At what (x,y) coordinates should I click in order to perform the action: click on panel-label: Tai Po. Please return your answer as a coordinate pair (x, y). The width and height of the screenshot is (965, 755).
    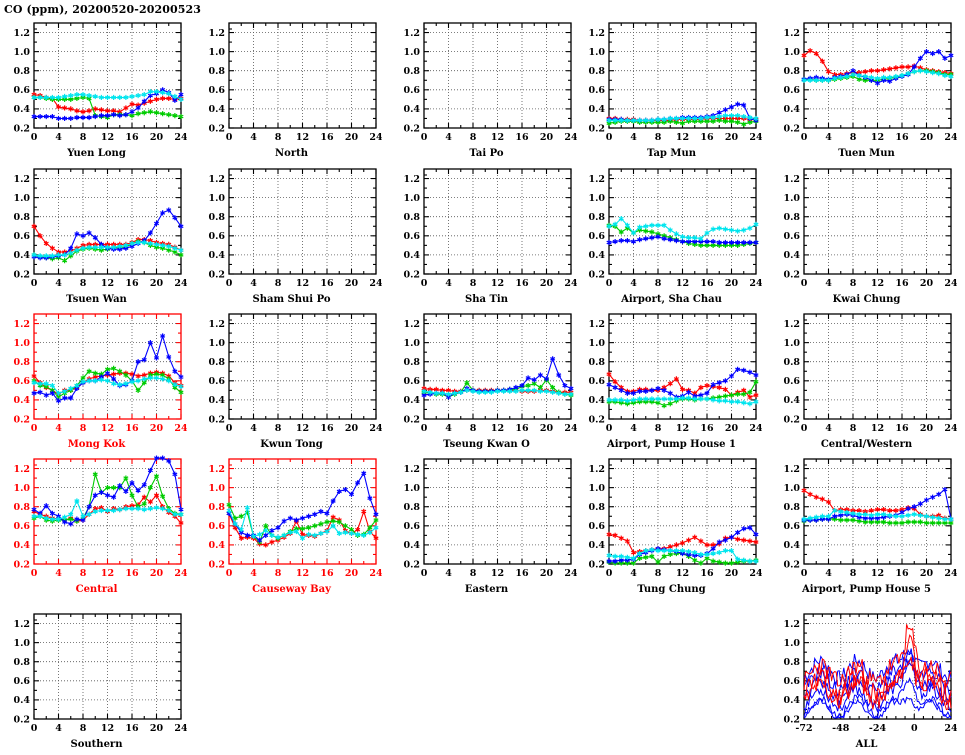
    Looking at the image, I should click on (486, 153).